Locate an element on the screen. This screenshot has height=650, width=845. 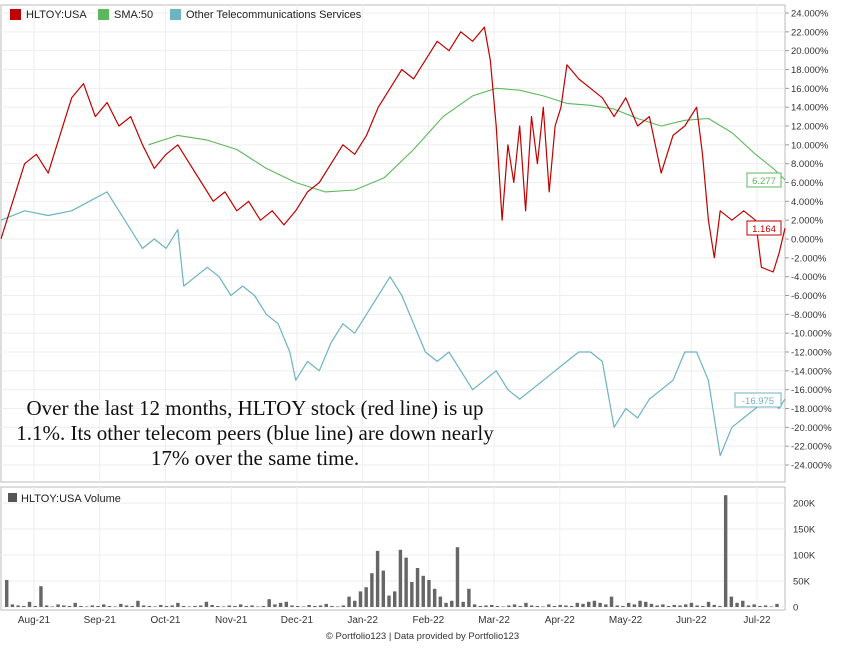
y-tick-label: -6.000% is located at coordinates (809, 296).